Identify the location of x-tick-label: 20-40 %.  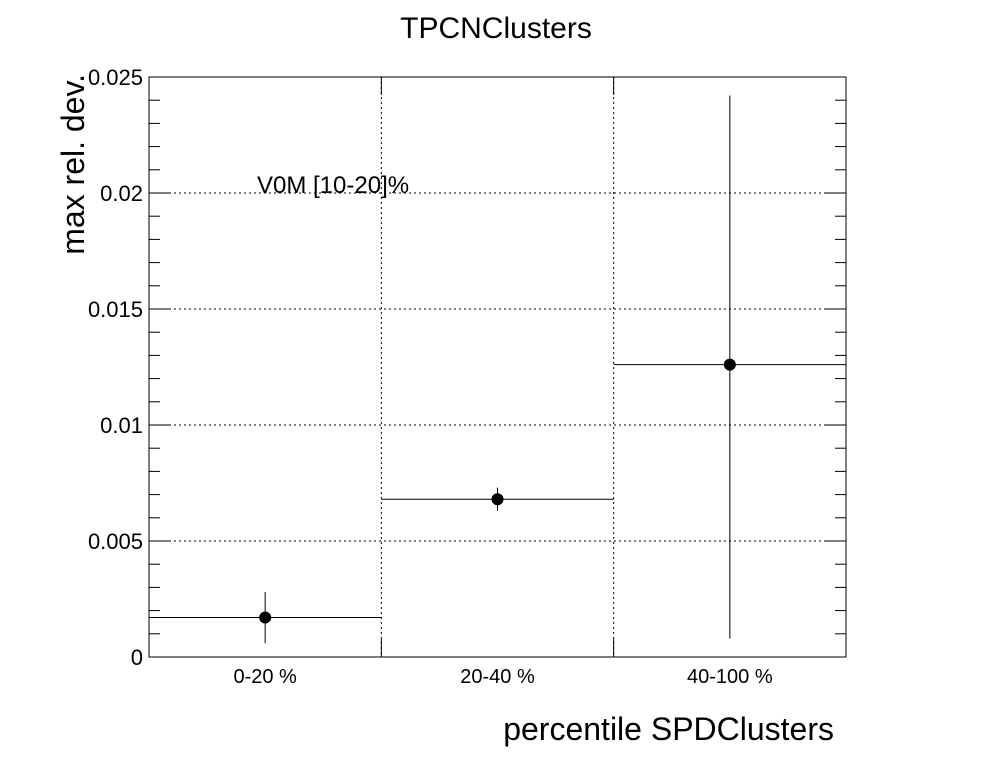
(497, 677).